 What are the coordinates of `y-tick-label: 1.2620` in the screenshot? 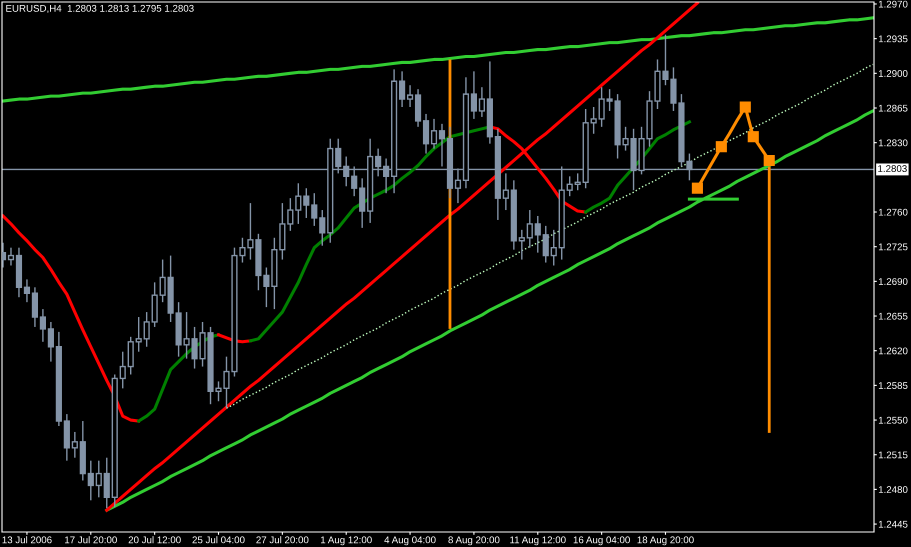 It's located at (893, 350).